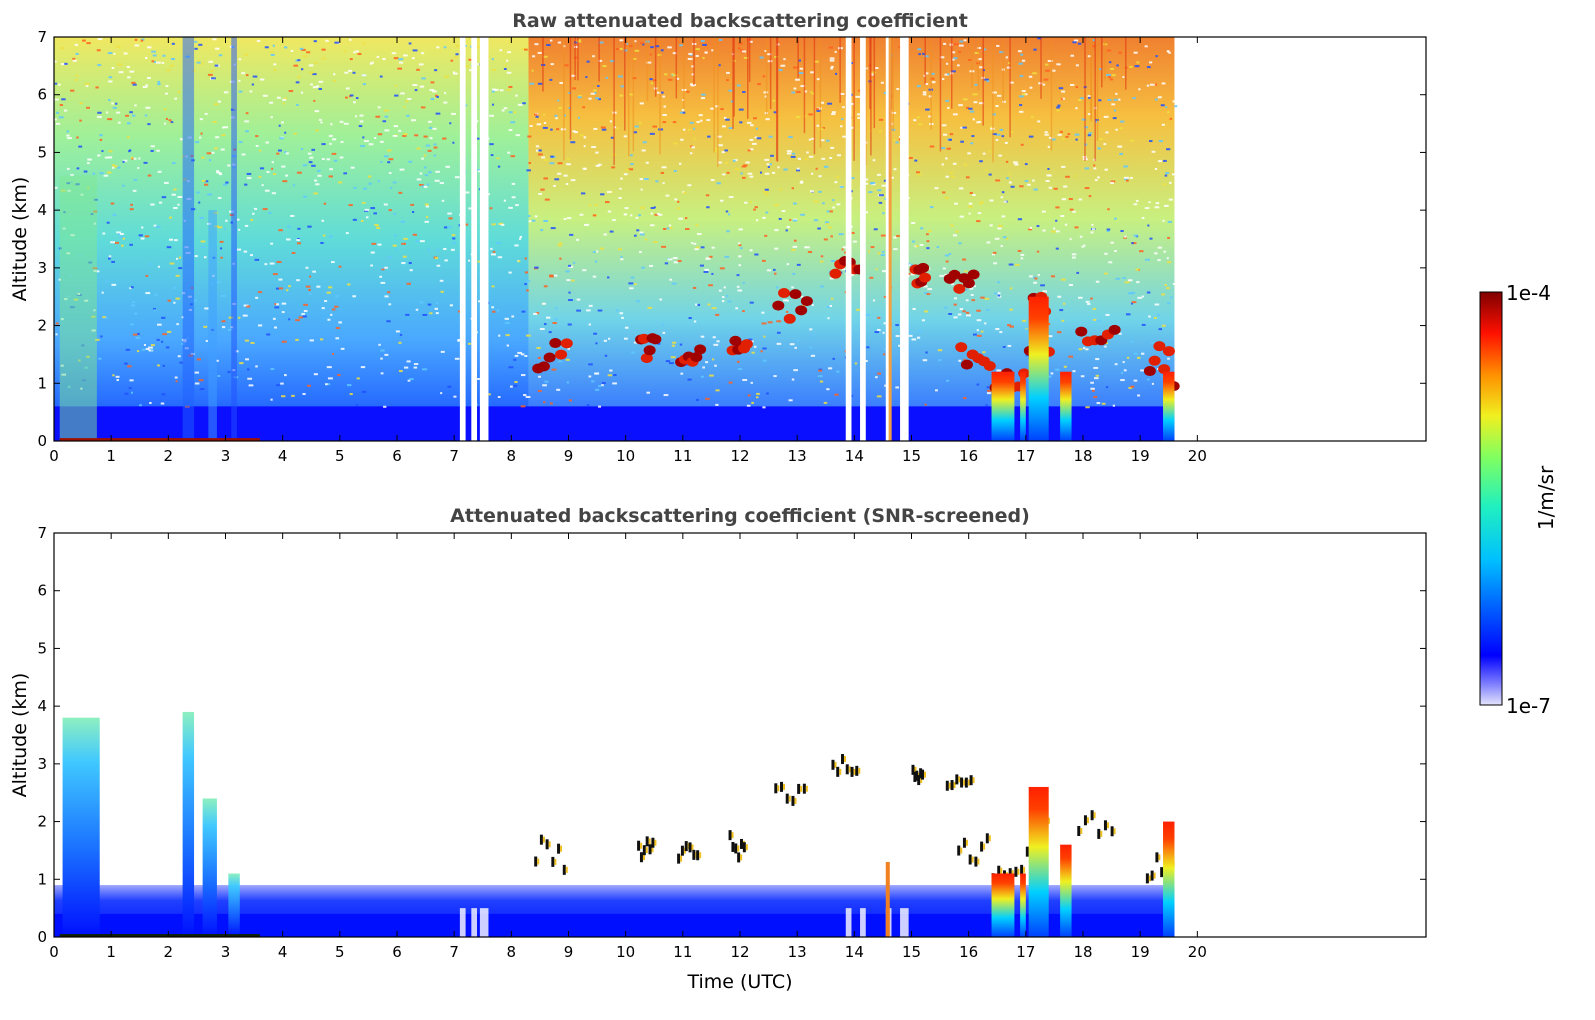 The height and width of the screenshot is (1020, 1595). I want to click on x-axis-label: Time (UTC), so click(739, 982).